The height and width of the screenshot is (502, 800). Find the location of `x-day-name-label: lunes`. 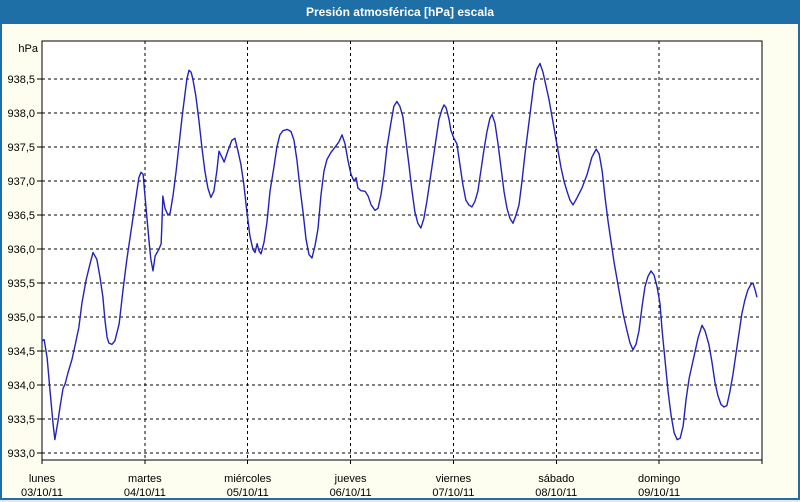

x-day-name-label: lunes is located at coordinates (42, 479).